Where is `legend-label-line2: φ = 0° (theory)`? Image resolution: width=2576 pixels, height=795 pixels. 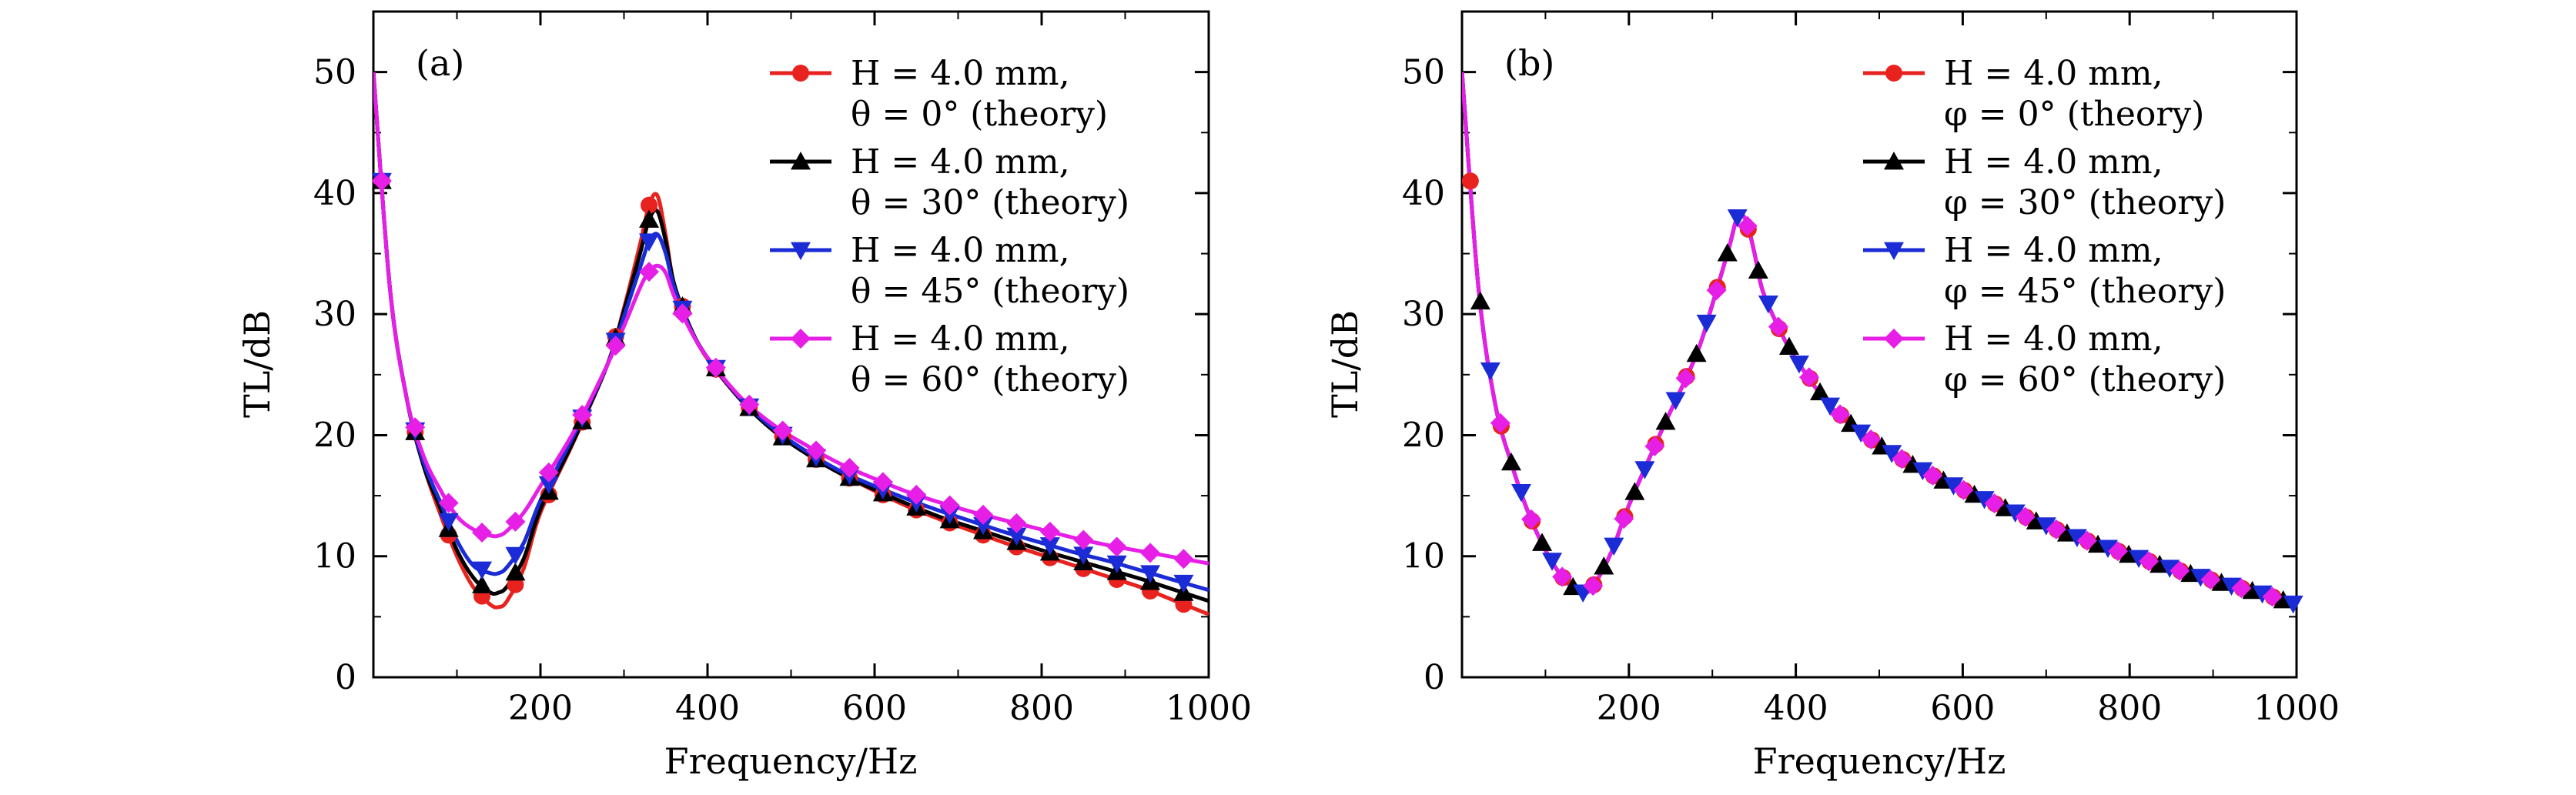
legend-label-line2: φ = 0° (theory) is located at coordinates (2074, 114).